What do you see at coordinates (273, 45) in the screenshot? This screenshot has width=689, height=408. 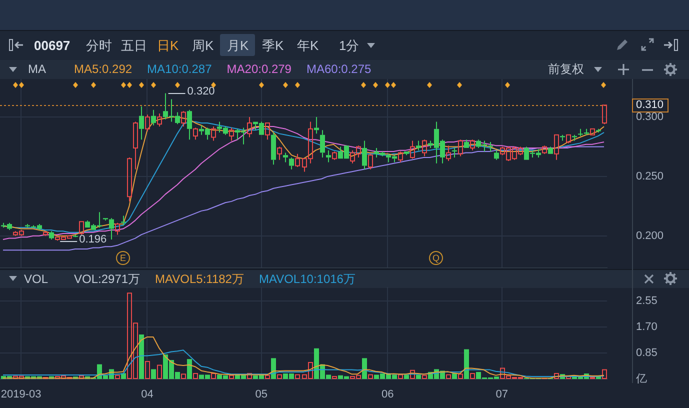 I see `text: 季K` at bounding box center [273, 45].